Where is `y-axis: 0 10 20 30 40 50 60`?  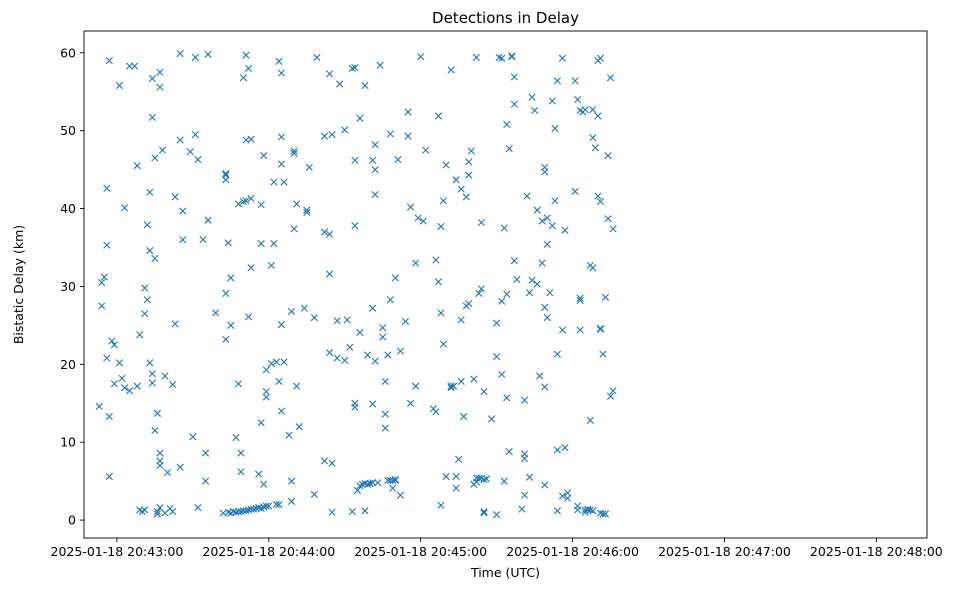
y-axis: 0 10 20 30 40 50 60 is located at coordinates (72, 286).